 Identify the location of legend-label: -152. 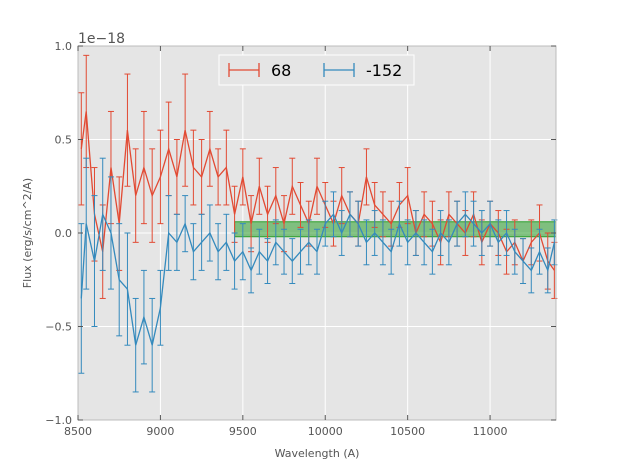
(384, 70).